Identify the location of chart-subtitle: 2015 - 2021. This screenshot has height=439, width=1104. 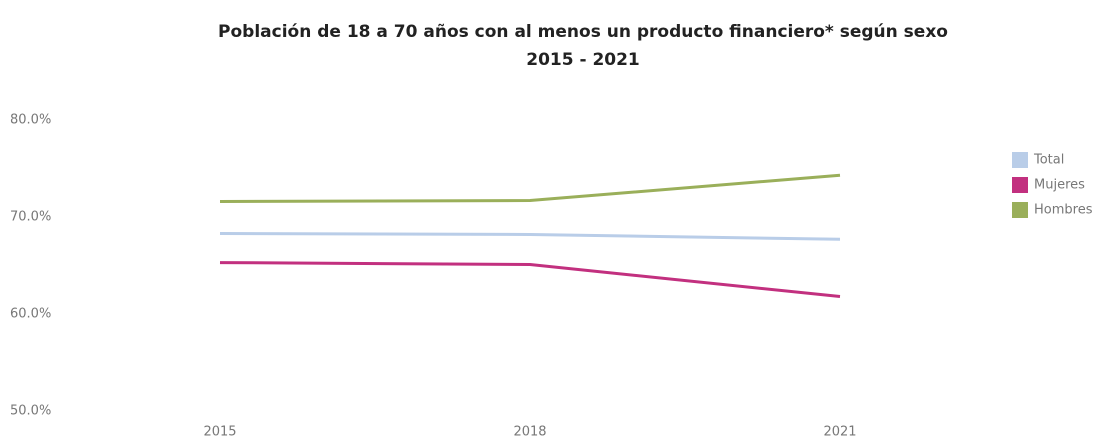
(583, 60).